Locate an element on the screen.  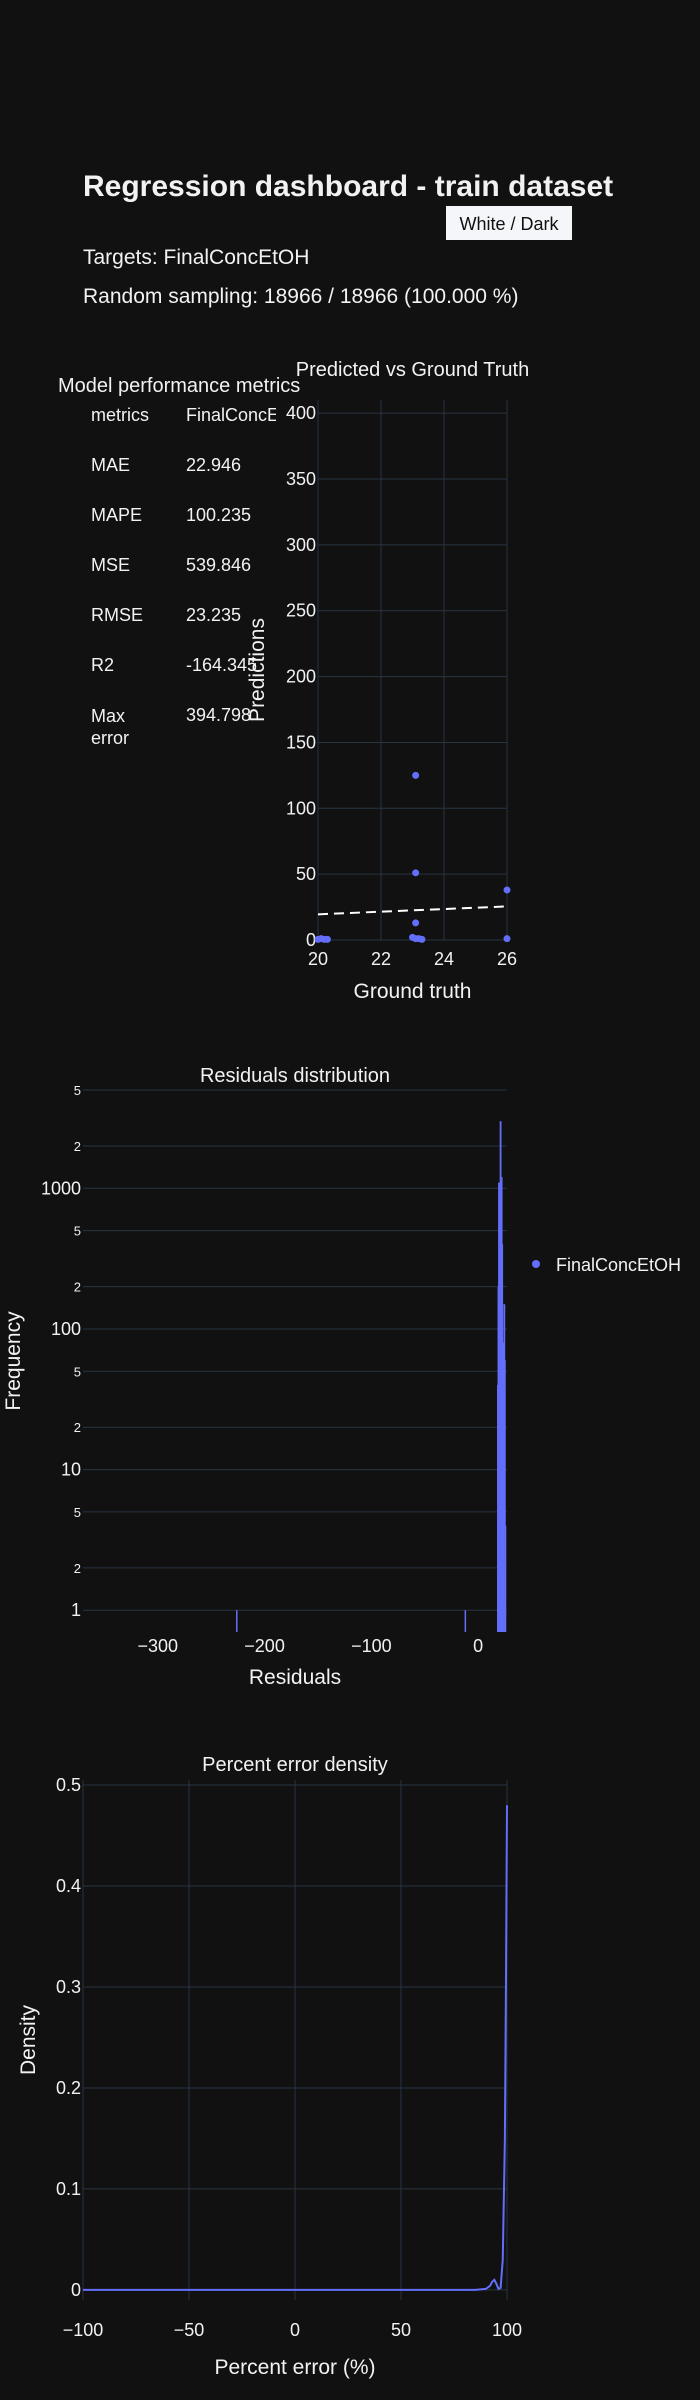
metrics-title: Model performance metrics is located at coordinates (179, 386).